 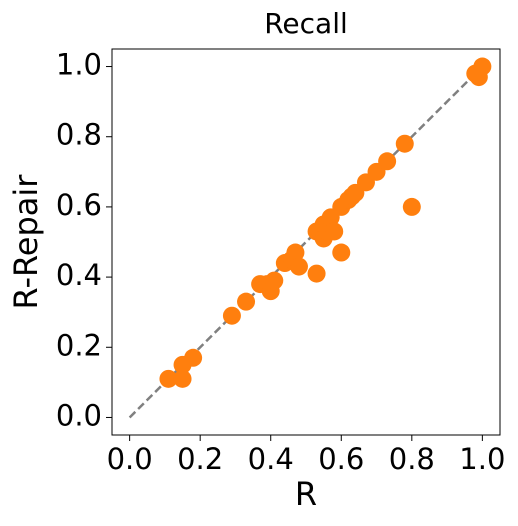 What do you see at coordinates (79, 135) in the screenshot?
I see `y-tick-label: 0.8` at bounding box center [79, 135].